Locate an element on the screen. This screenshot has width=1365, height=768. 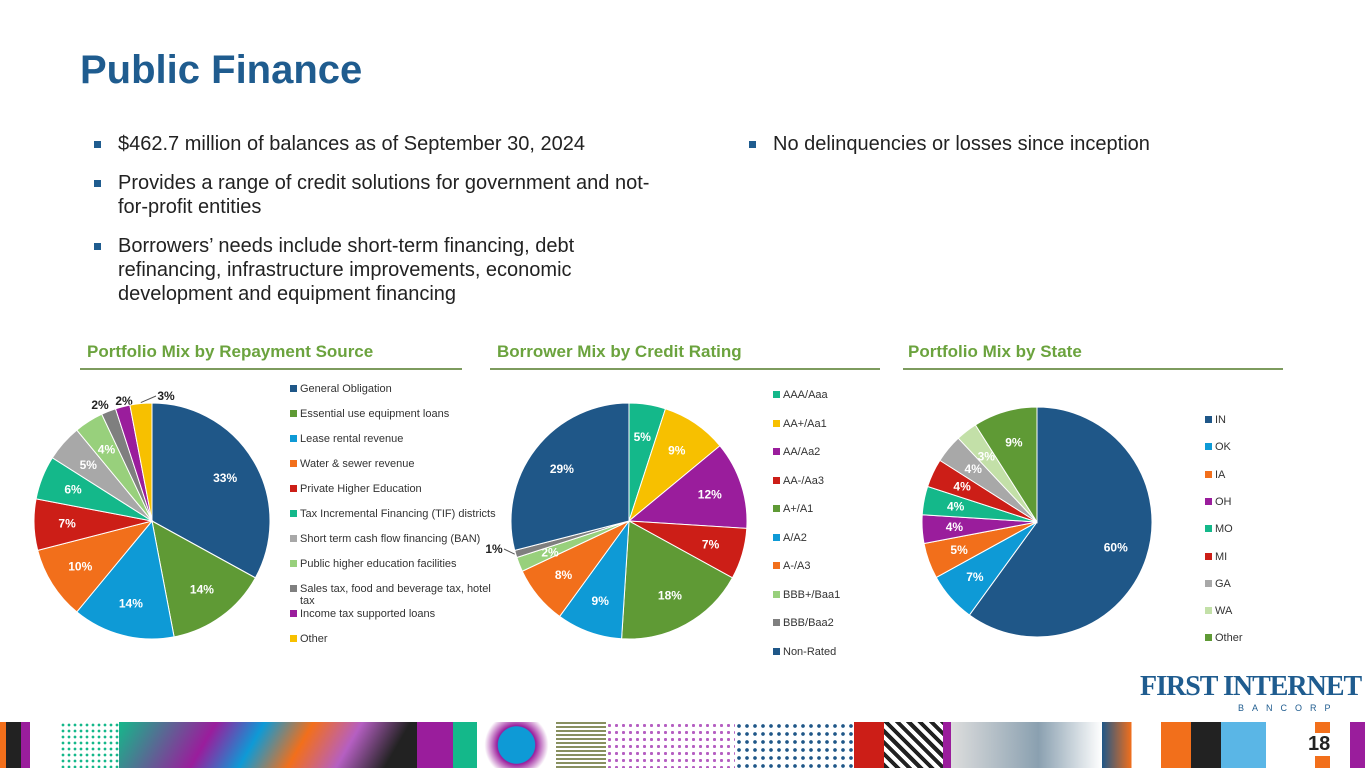
legend-label: AA-/Aa3 is located at coordinates (803, 480).